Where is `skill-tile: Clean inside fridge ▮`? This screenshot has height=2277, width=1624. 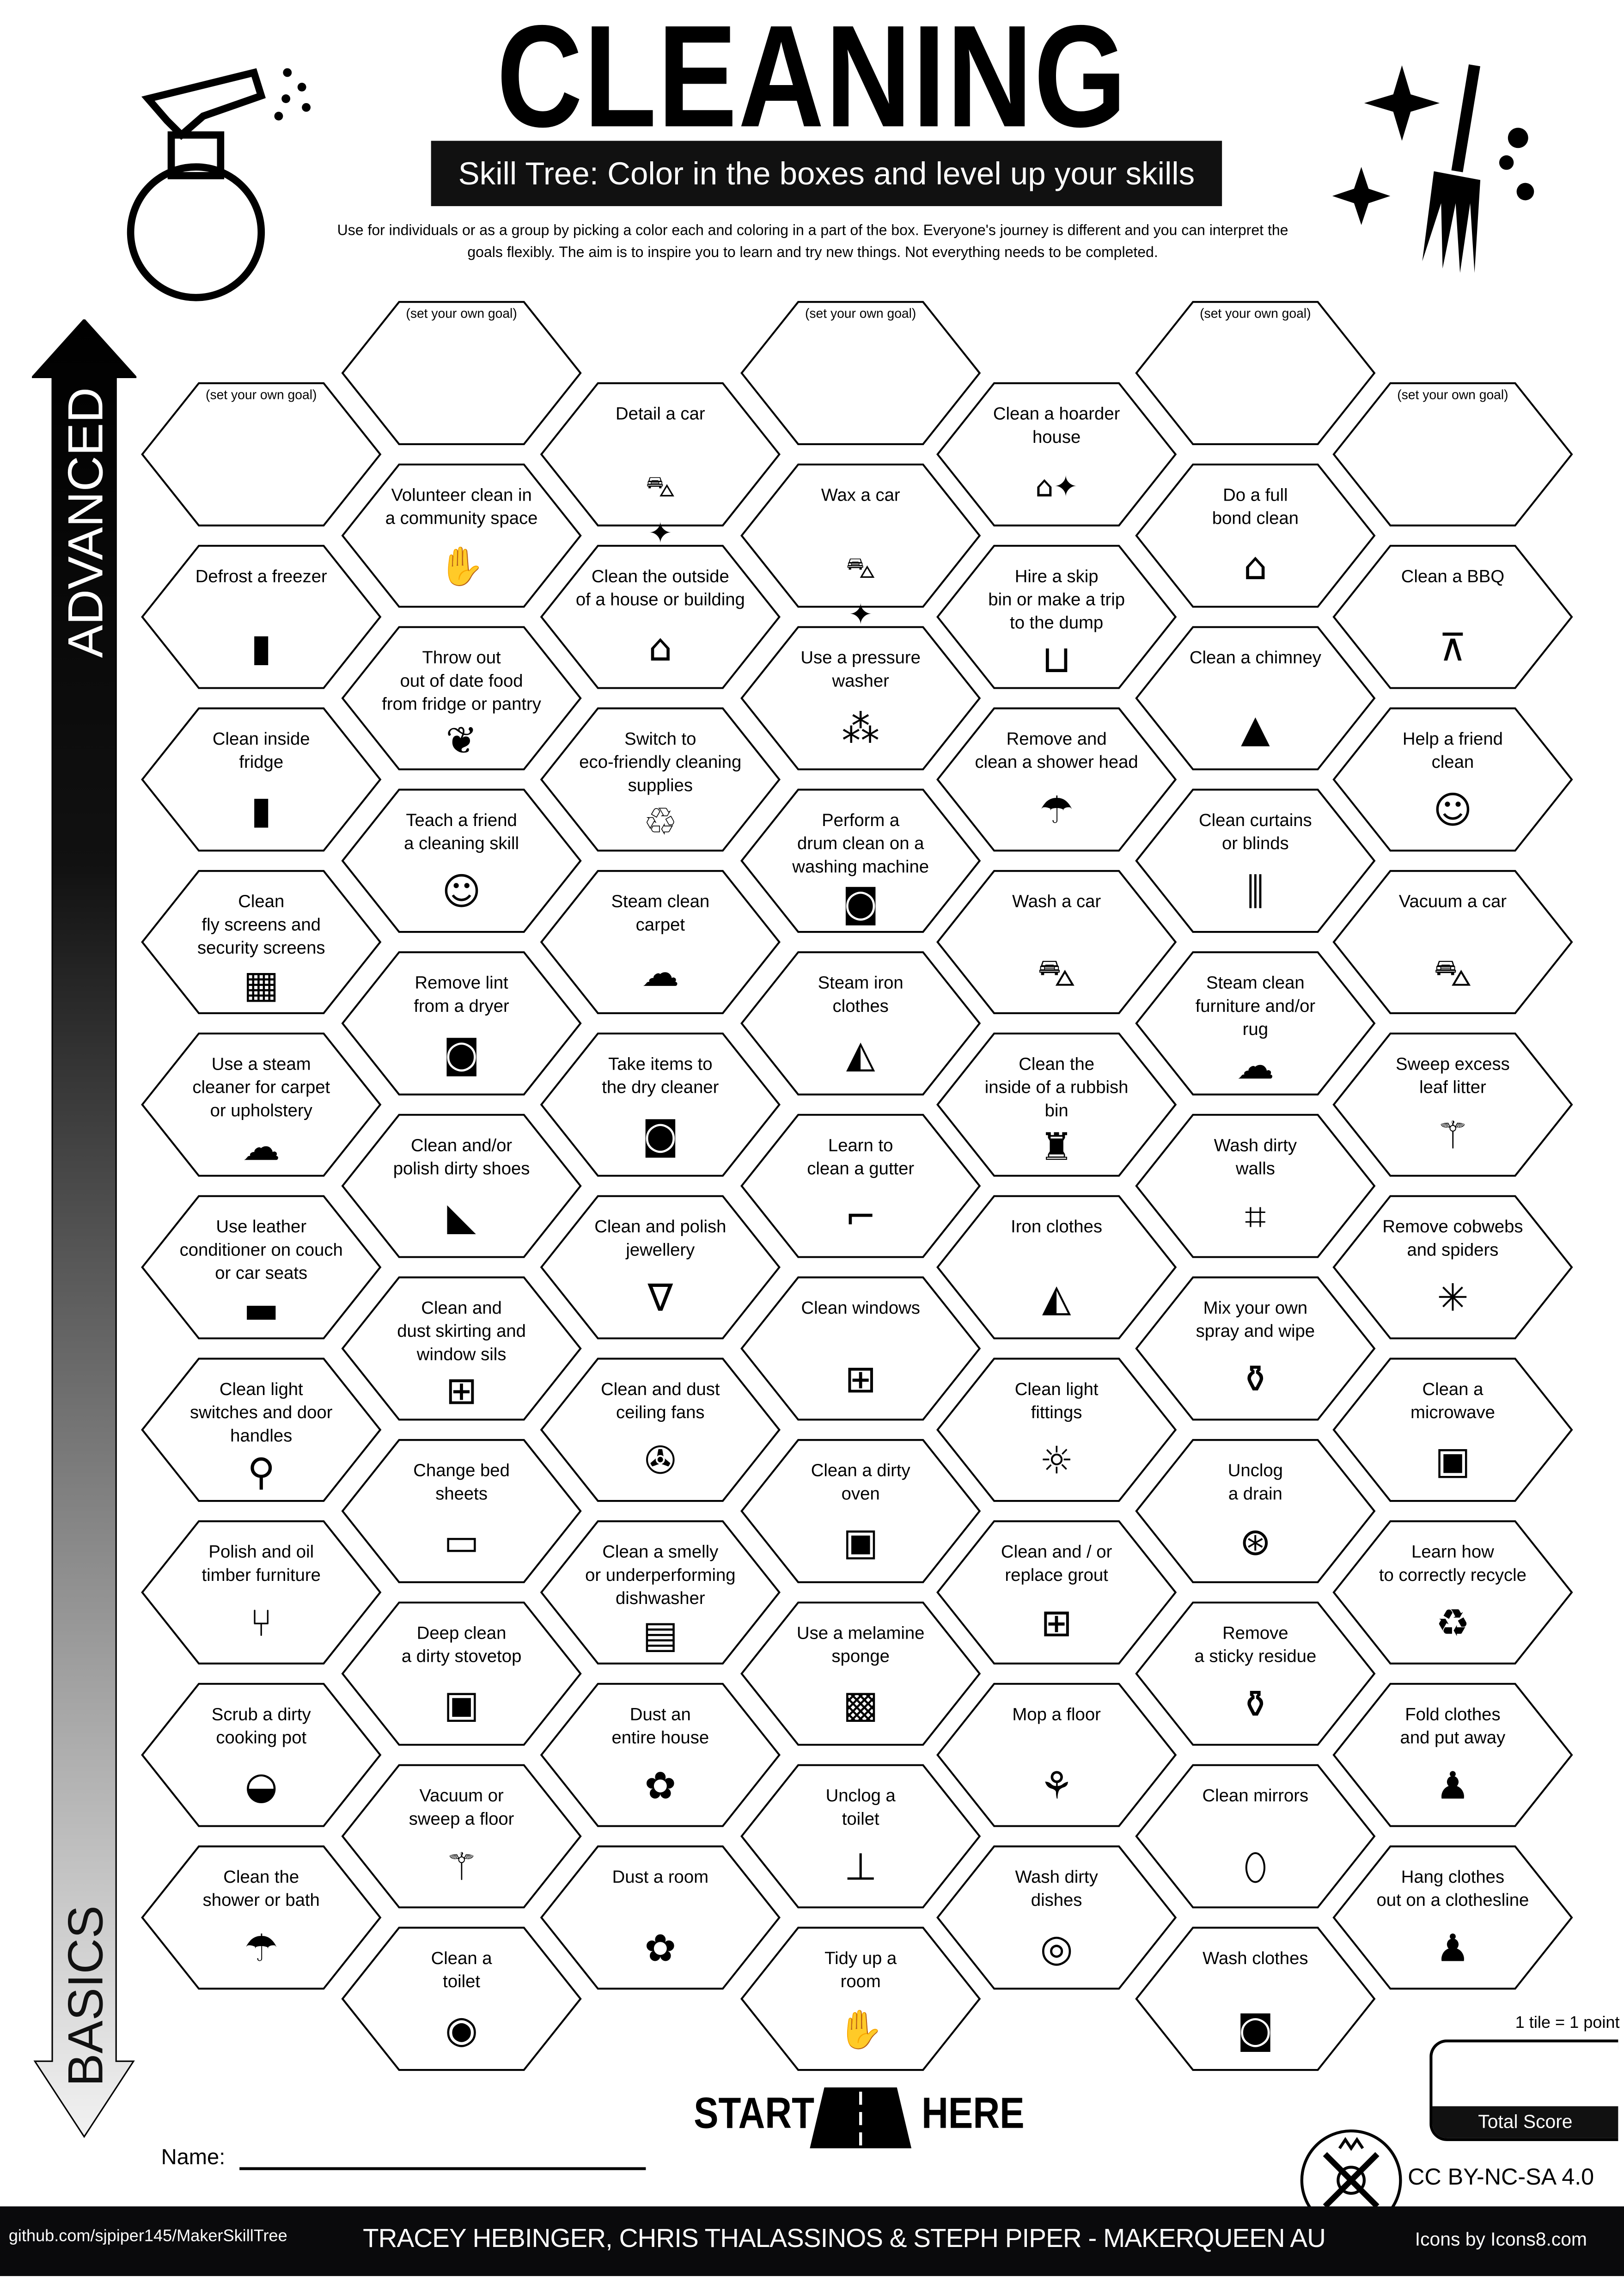
skill-tile: Clean inside fridge ▮ is located at coordinates (261, 779).